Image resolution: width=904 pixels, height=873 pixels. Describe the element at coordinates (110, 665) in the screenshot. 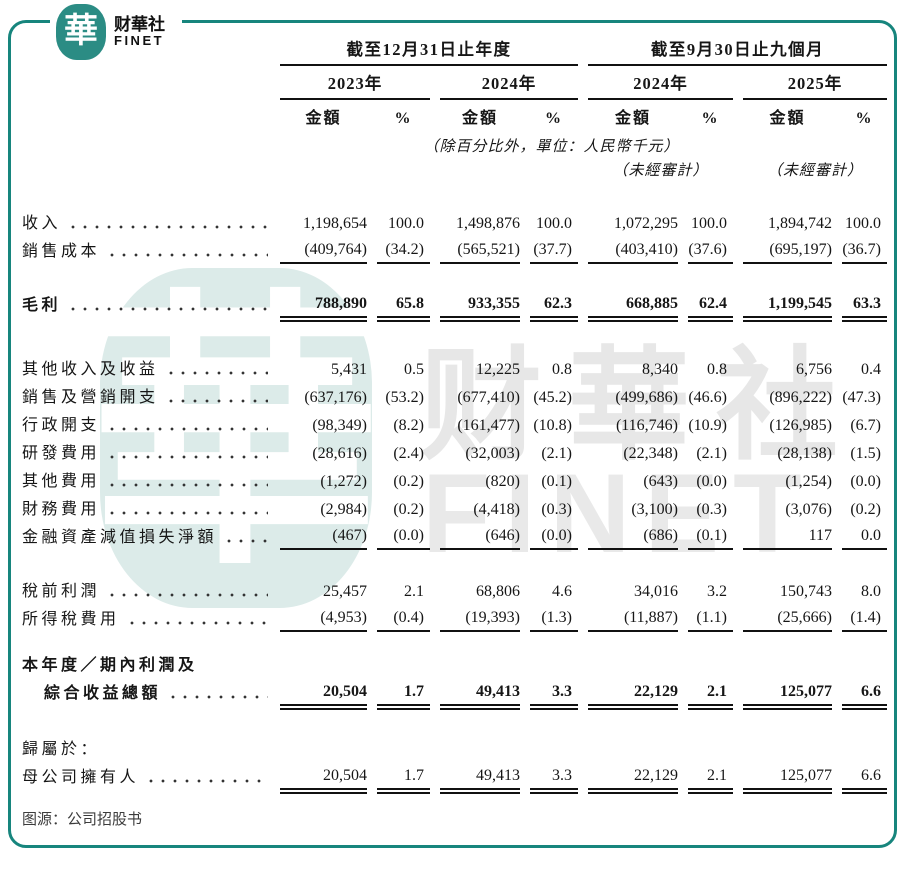

I see `row-label: 本年度／期內利潤及` at that location.